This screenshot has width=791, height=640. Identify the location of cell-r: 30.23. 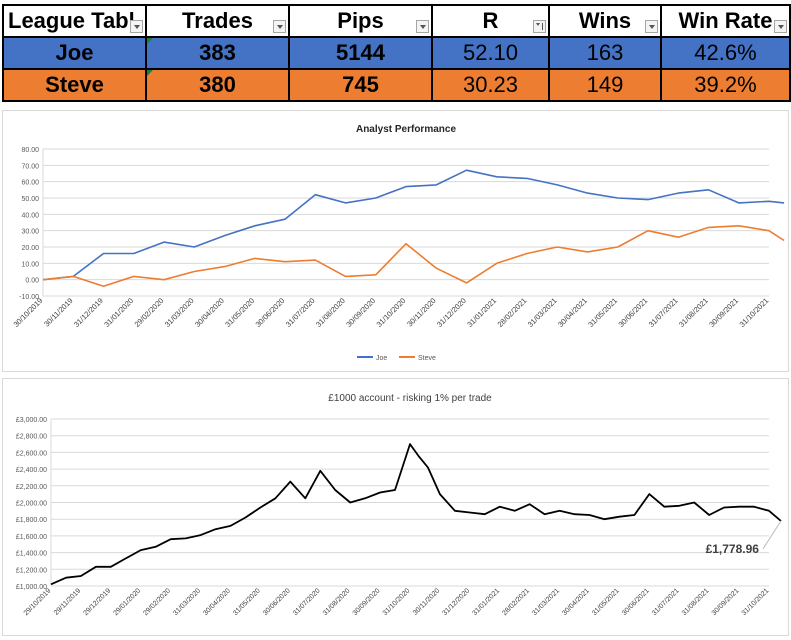
(490, 85).